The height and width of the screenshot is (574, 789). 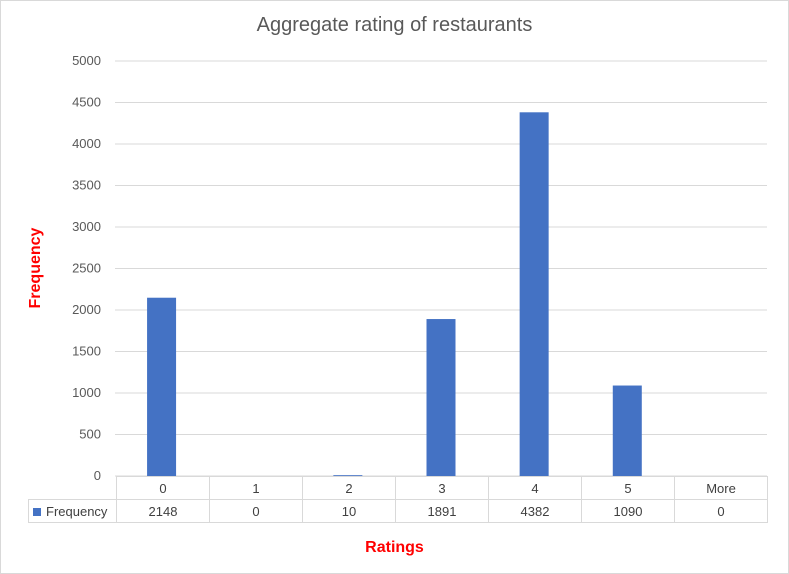 What do you see at coordinates (86, 392) in the screenshot?
I see `y-tick-label: 1000` at bounding box center [86, 392].